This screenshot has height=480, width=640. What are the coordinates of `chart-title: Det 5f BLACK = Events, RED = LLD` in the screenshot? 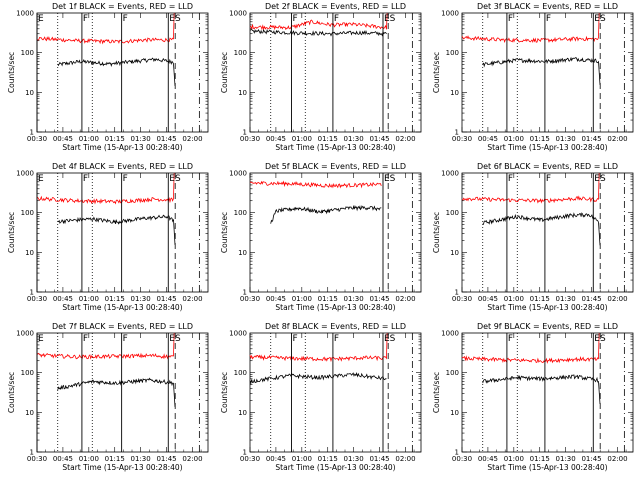 It's located at (335, 166).